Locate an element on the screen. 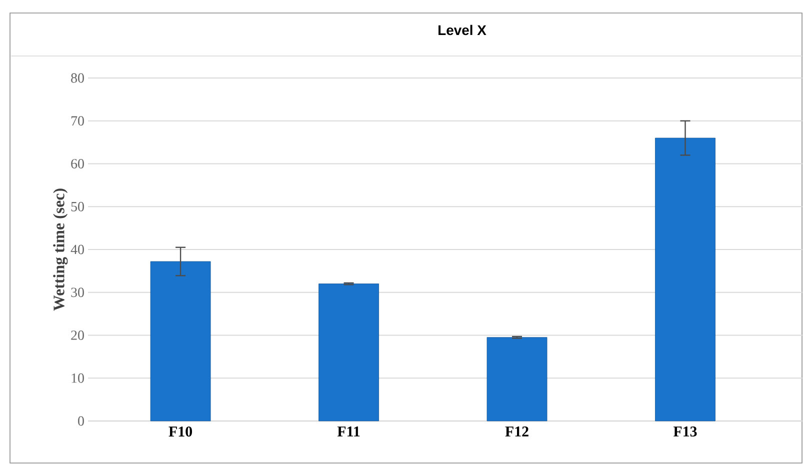  y-tick-label: 60 is located at coordinates (77, 163).